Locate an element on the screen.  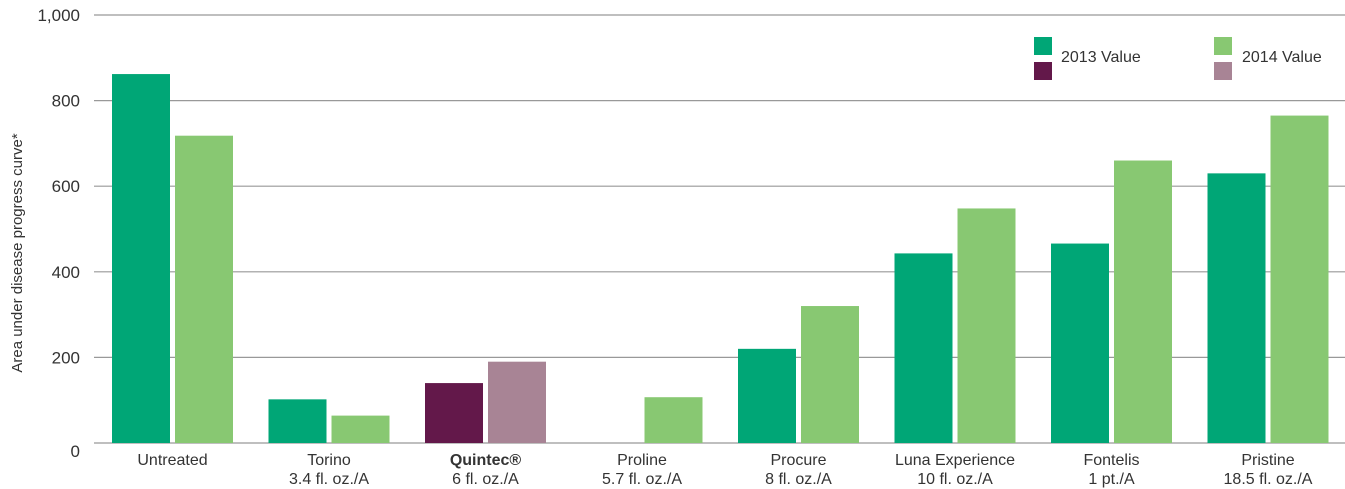
category-label: Untreated is located at coordinates (172, 460).